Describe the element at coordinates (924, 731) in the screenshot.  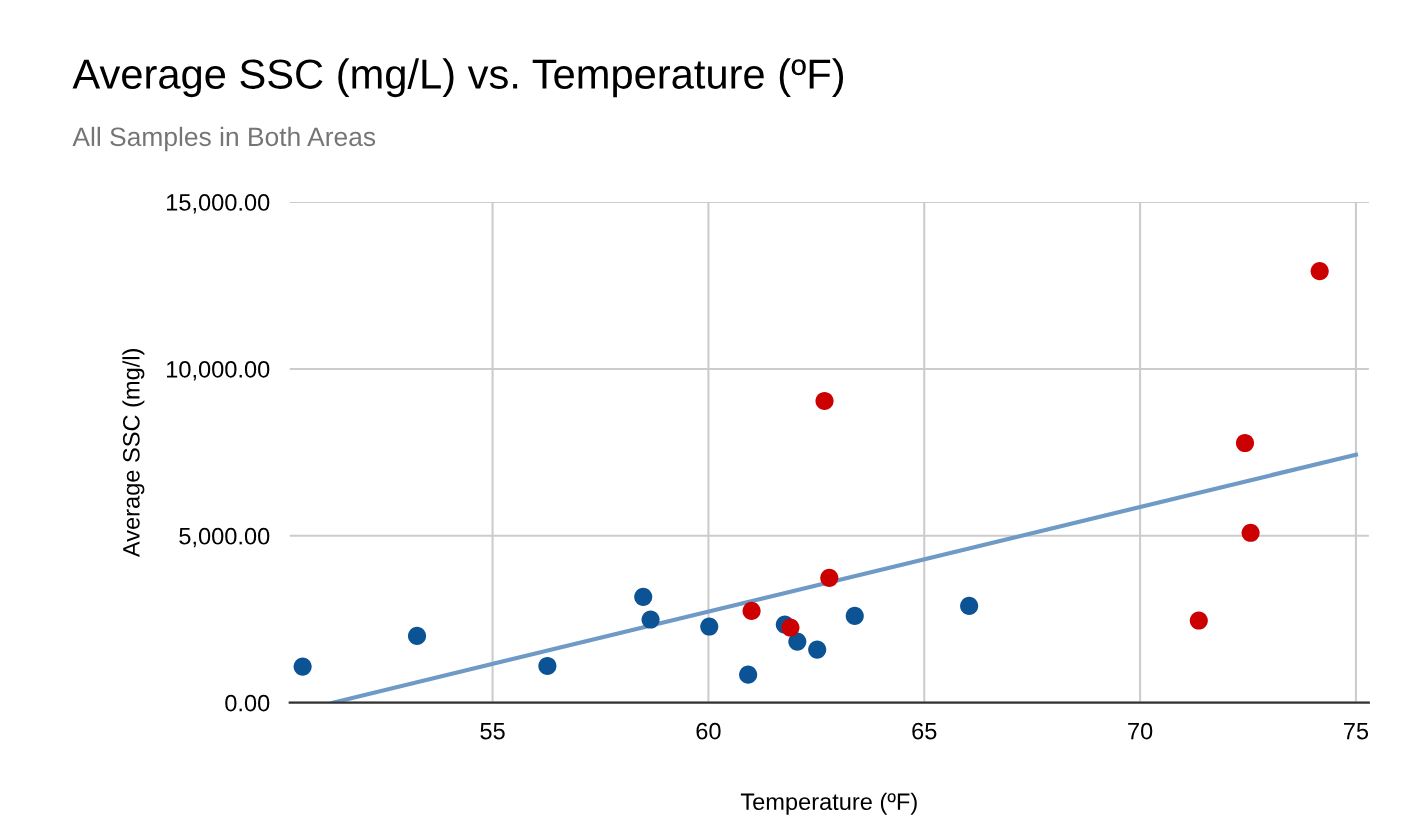
I see `x-tick-label: 65` at that location.